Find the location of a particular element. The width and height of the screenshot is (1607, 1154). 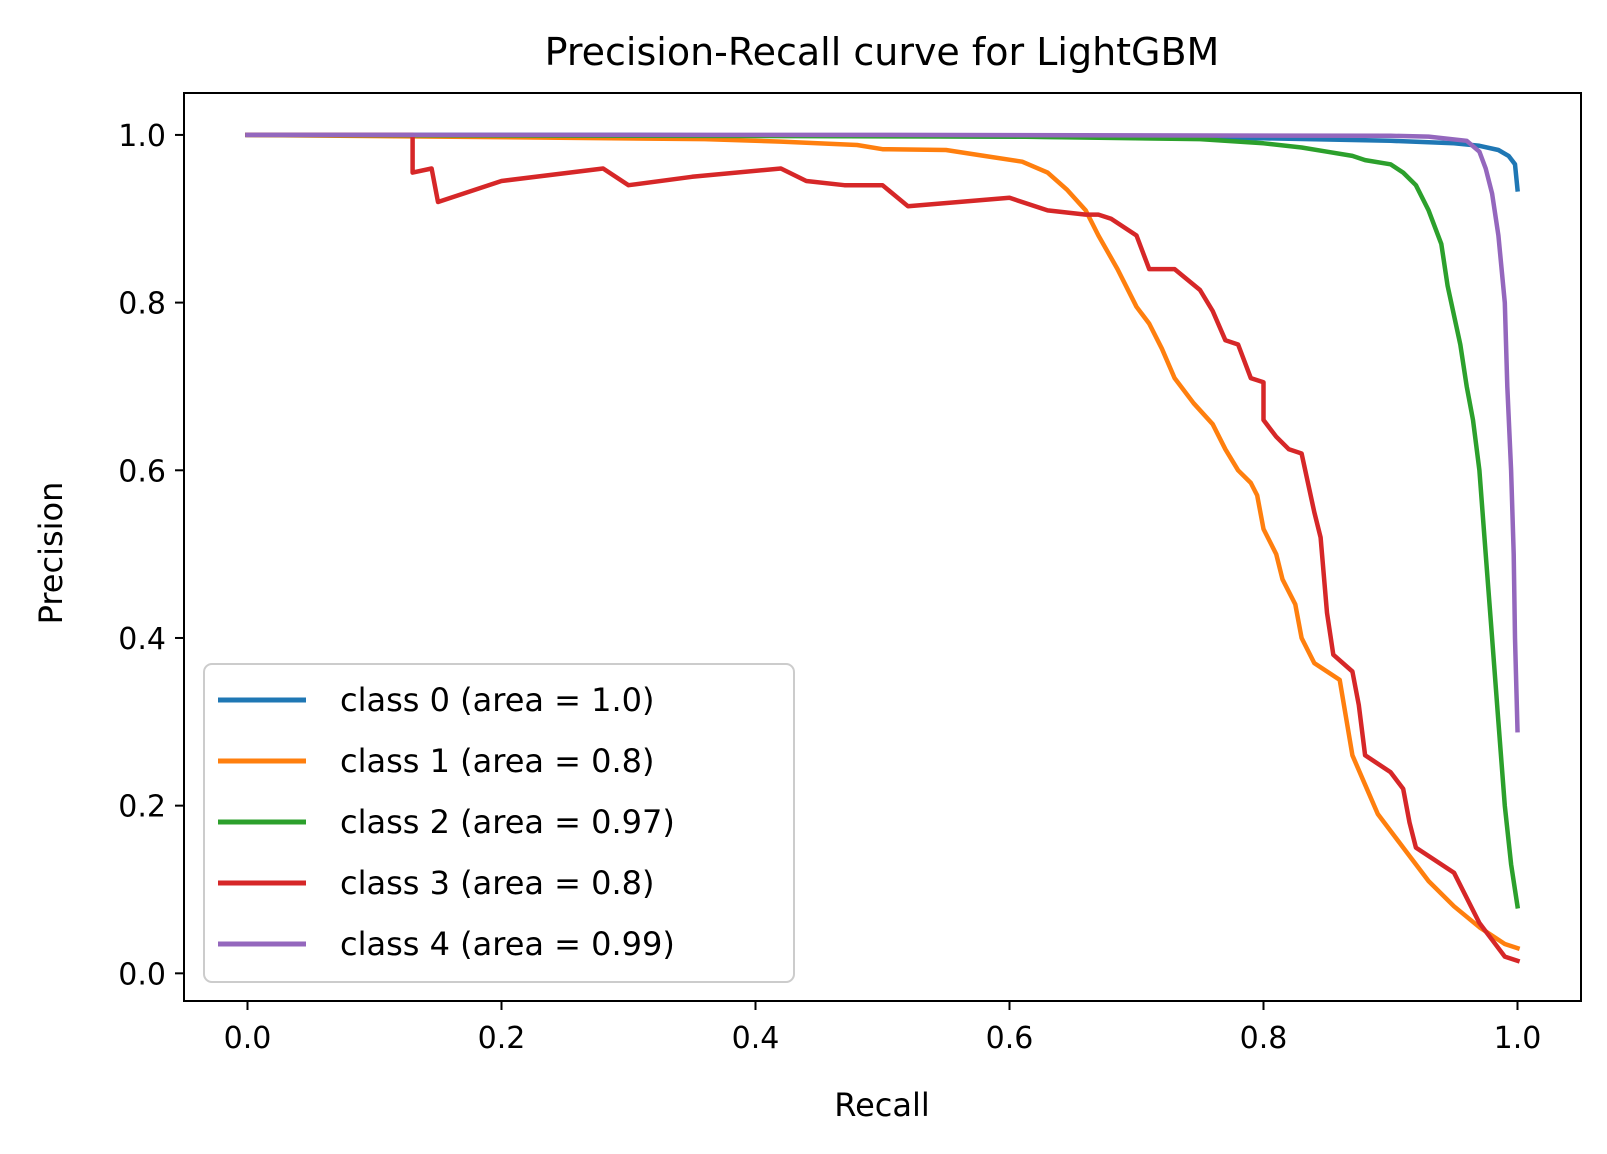

legend-box is located at coordinates (499, 823).